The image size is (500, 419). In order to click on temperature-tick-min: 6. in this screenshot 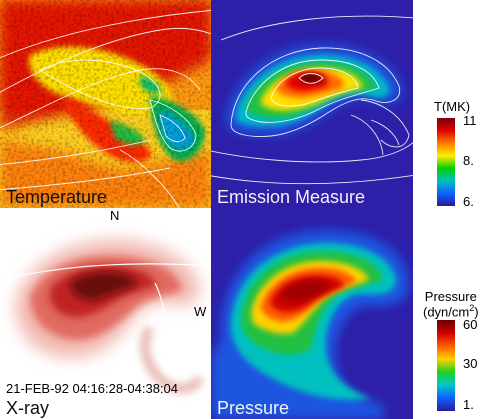, I will do `click(468, 201)`.